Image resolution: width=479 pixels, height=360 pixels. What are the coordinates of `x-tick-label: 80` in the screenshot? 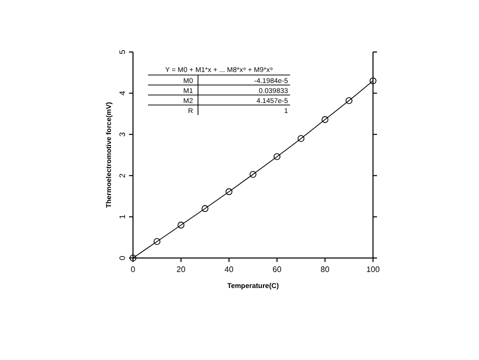 It's located at (325, 269).